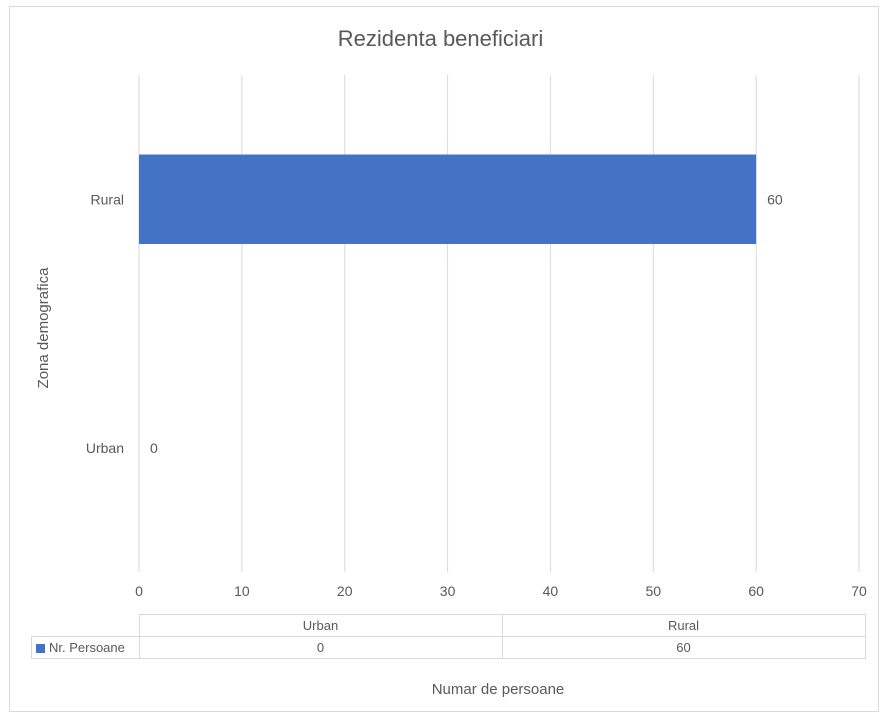  What do you see at coordinates (40, 648) in the screenshot?
I see `legend-key-swatch` at bounding box center [40, 648].